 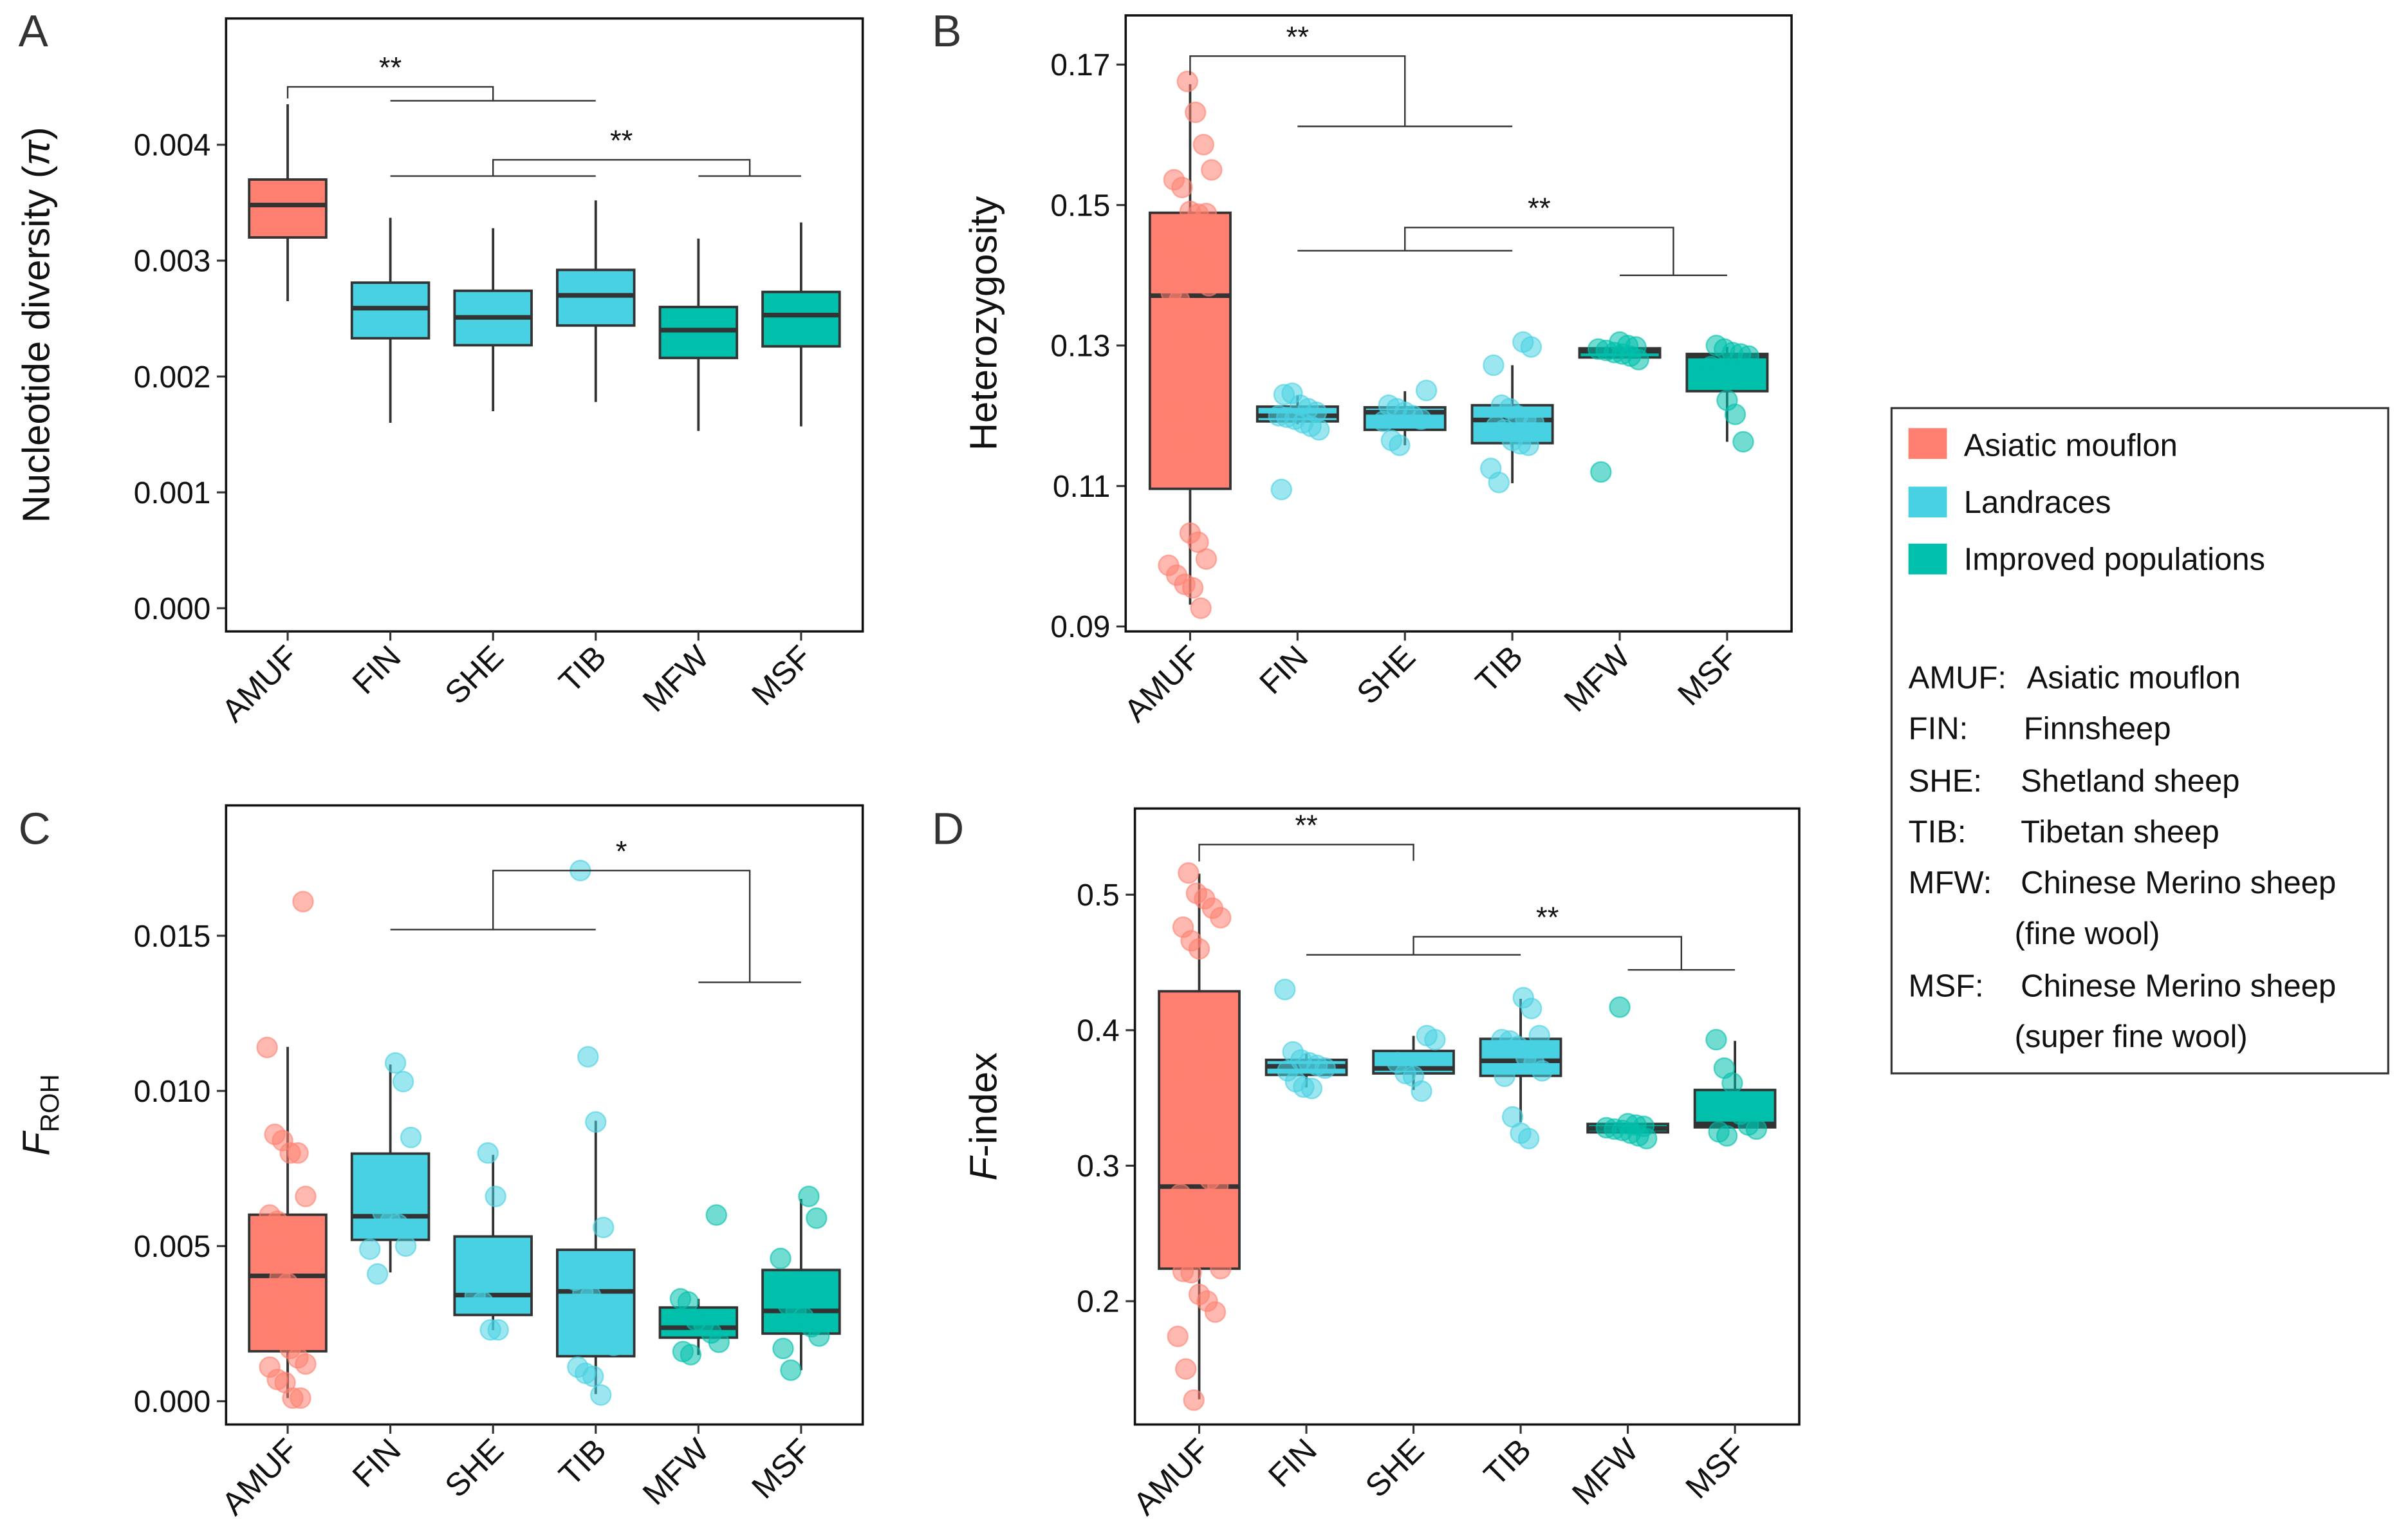 What do you see at coordinates (173, 1247) in the screenshot?
I see `y-tick-label: 0.005` at bounding box center [173, 1247].